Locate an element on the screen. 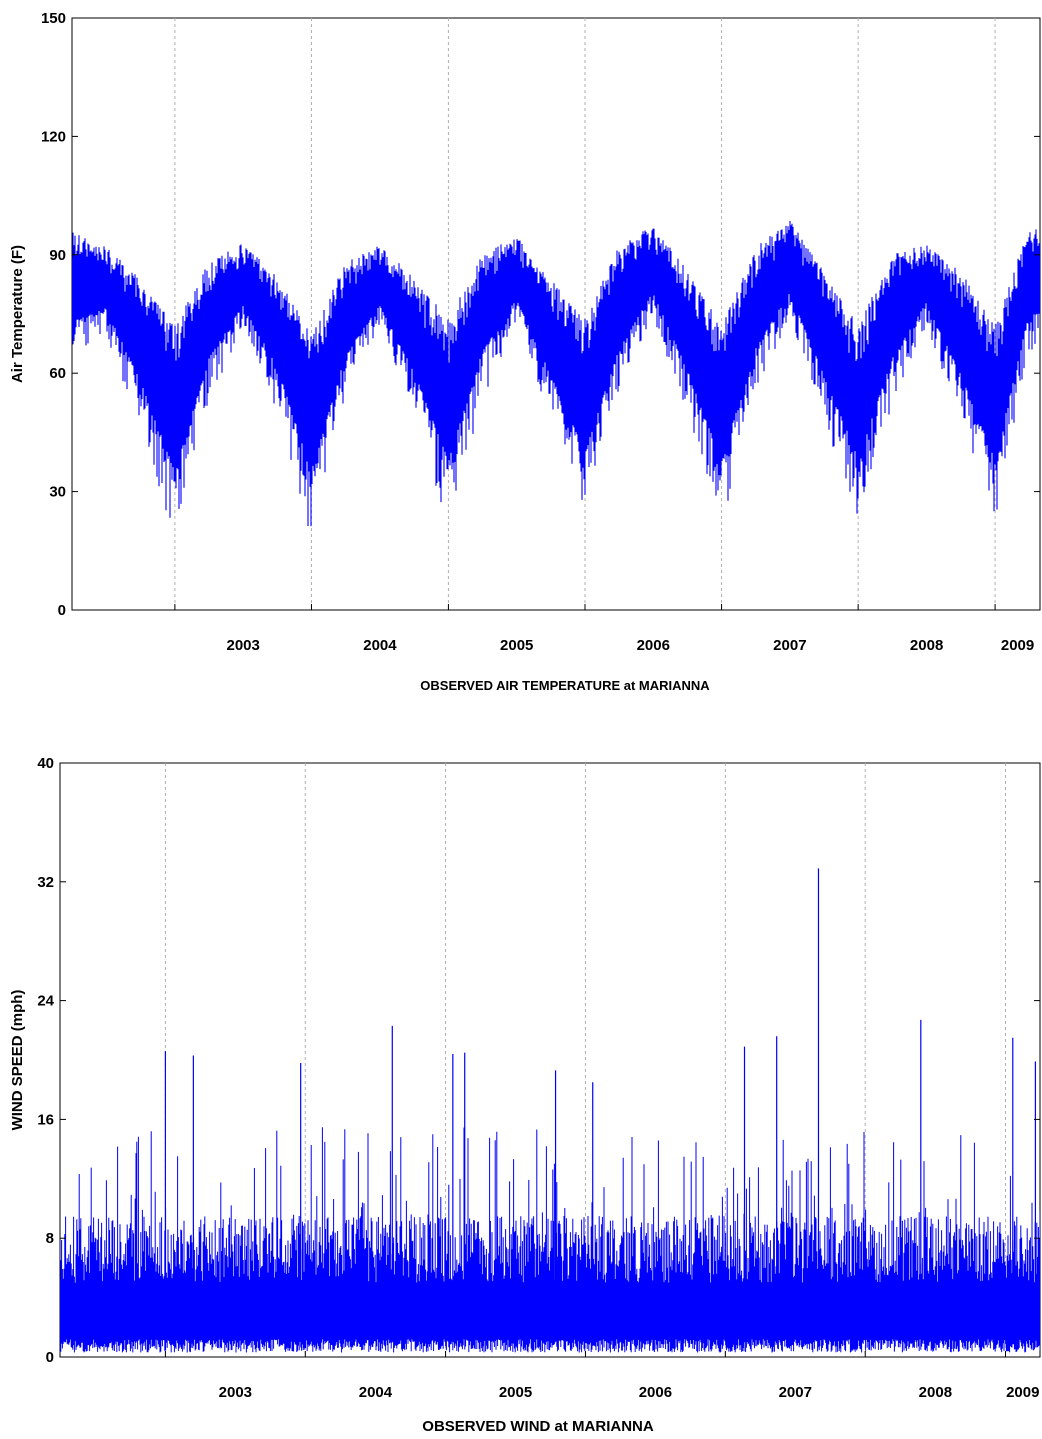 This screenshot has height=1439, width=1042. wind-x-axis-label: OBSERVED WIND at MARIANNA is located at coordinates (538, 1426).